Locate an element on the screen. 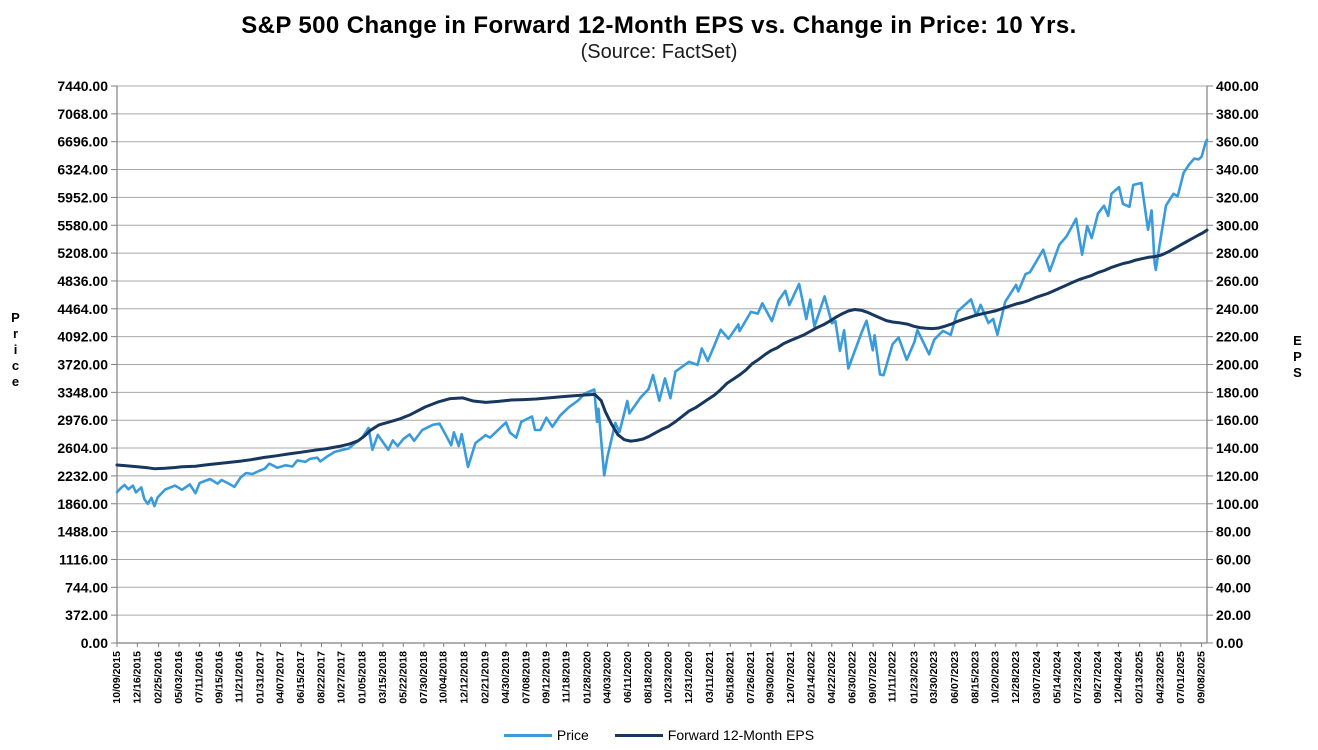  x-axis-tick-label: 12/28/2023 is located at coordinates (1016, 677).